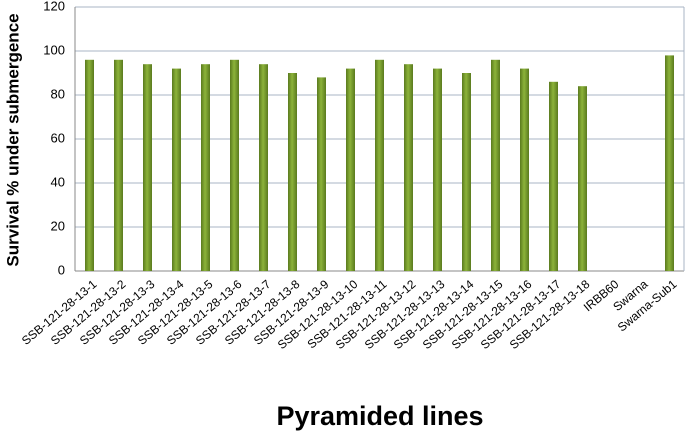 Image resolution: width=685 pixels, height=437 pixels. Describe the element at coordinates (379, 416) in the screenshot. I see `x-axis-title: Pyramided lines` at that location.